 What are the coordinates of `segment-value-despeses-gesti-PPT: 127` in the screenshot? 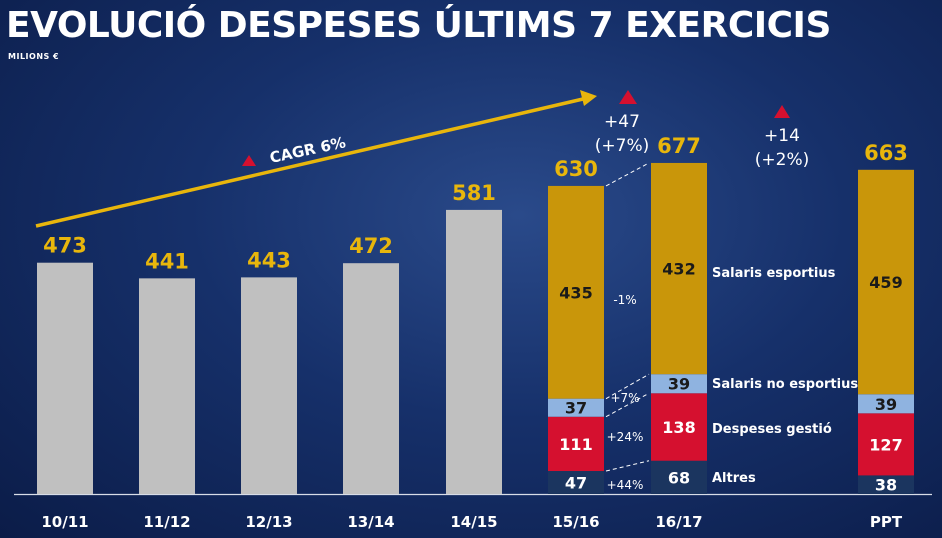 It's located at (885, 444).